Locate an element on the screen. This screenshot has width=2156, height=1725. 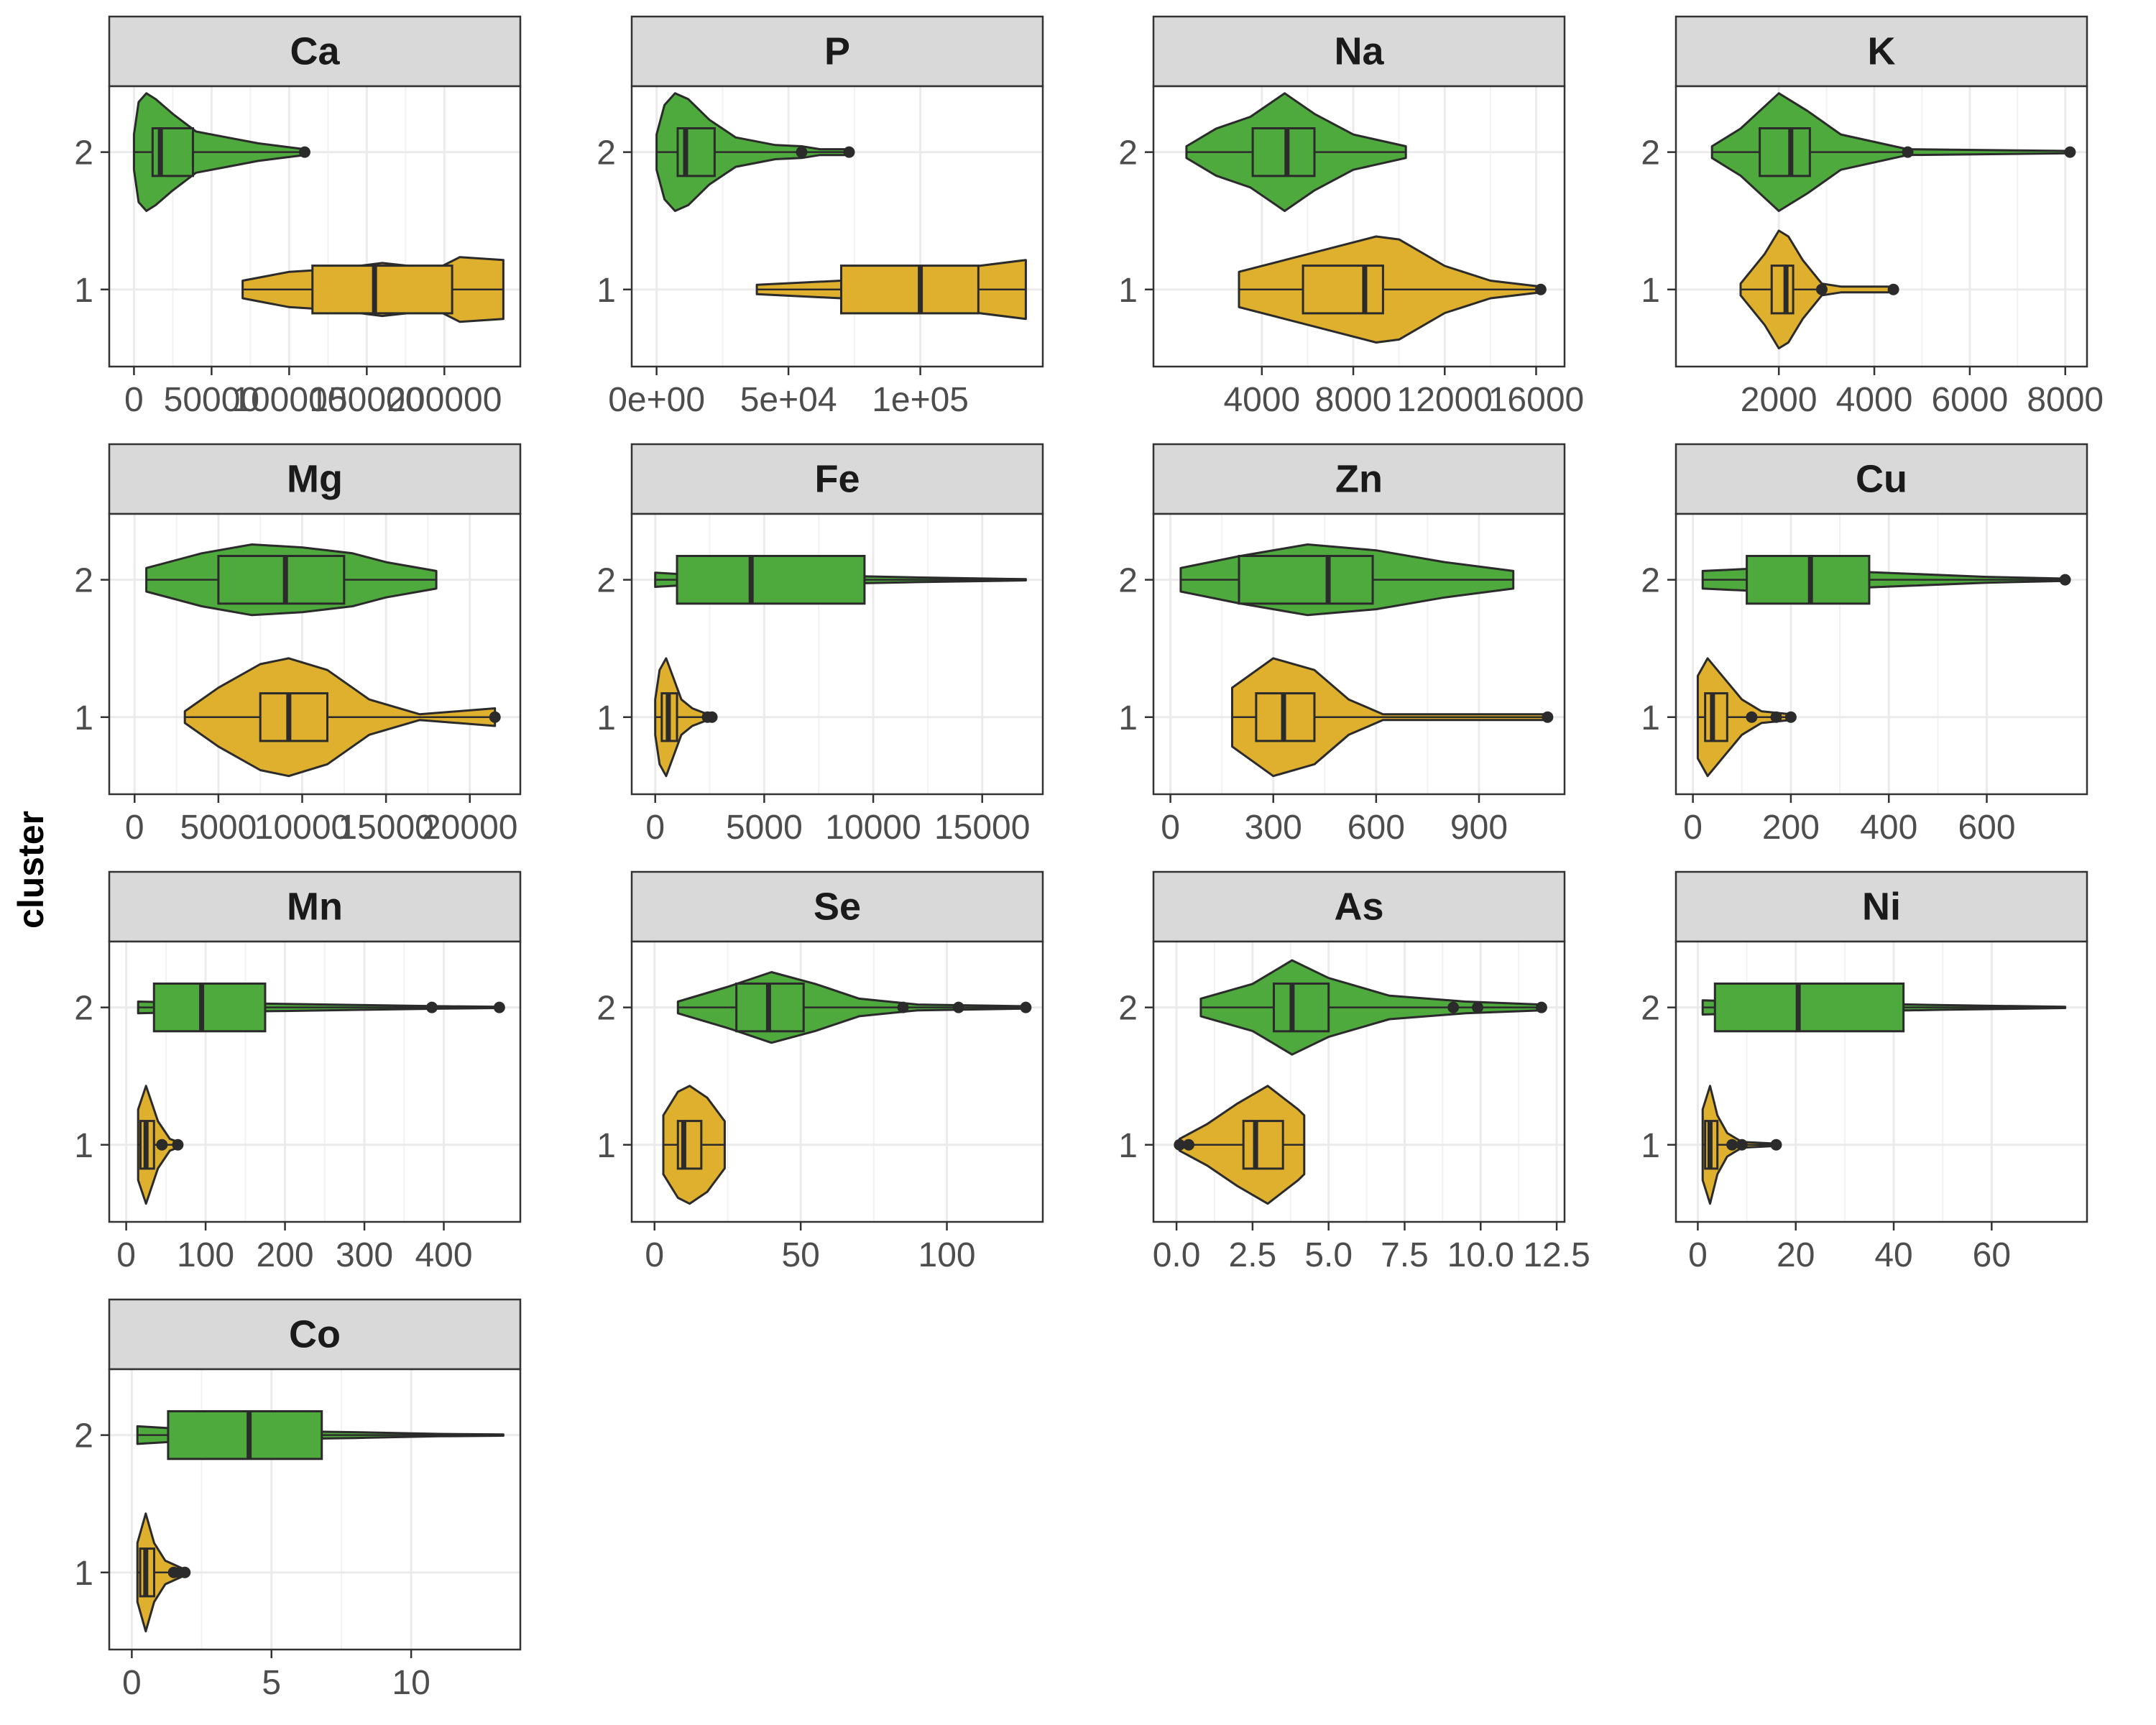
x-tick-label: 12000 is located at coordinates (1445, 400).